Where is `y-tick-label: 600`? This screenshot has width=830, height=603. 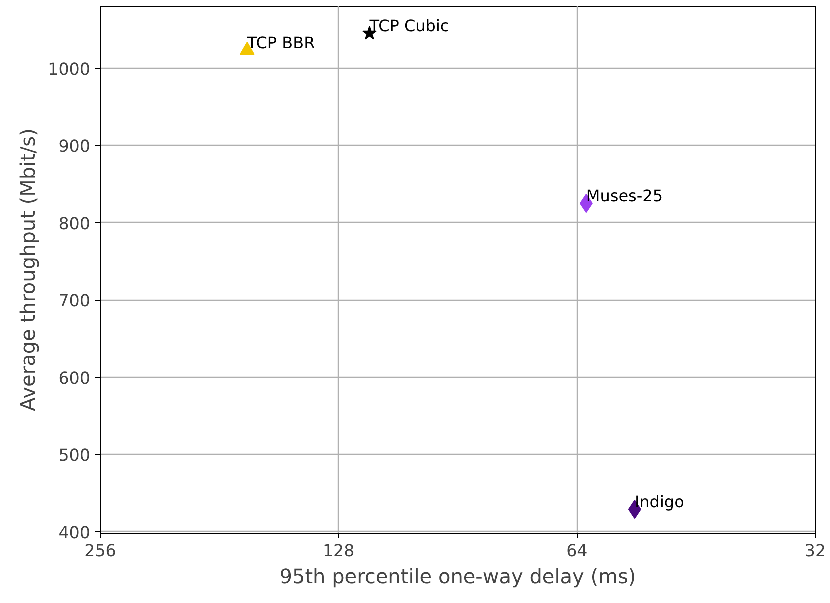
y-tick-label: 600 is located at coordinates (74, 378).